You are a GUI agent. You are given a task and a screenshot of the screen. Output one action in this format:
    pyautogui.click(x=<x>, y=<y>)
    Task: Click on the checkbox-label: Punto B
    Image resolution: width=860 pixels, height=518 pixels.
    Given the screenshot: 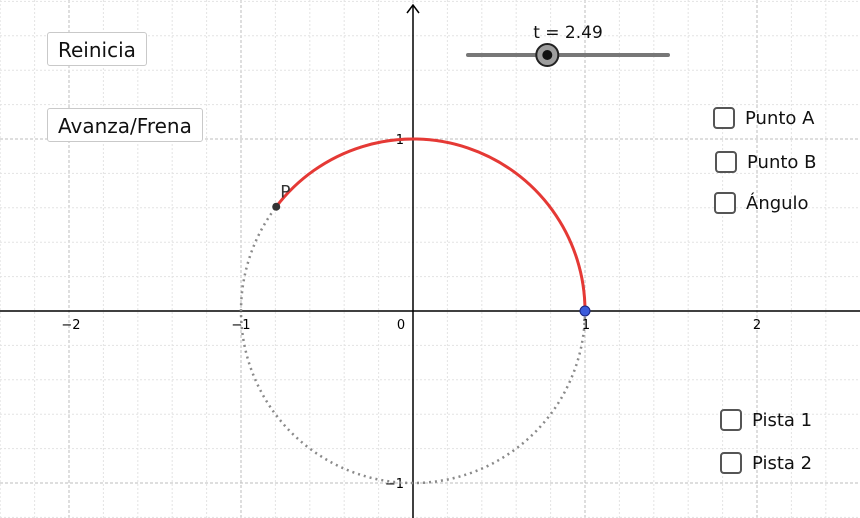 What is the action you would take?
    pyautogui.click(x=782, y=162)
    